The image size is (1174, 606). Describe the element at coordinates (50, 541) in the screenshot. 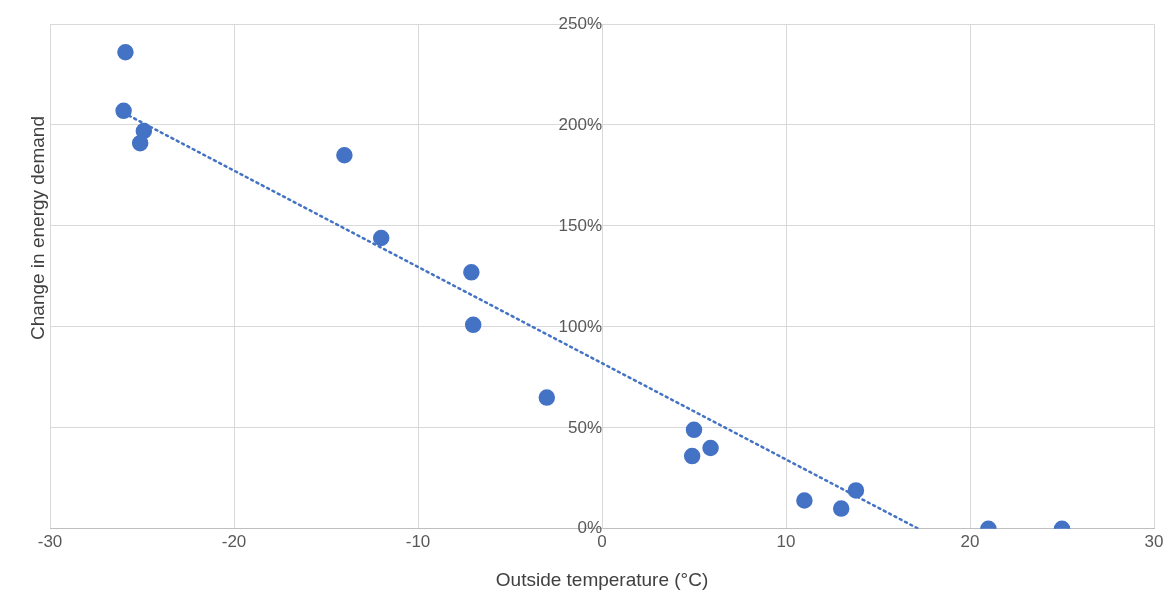

I see `x-tick-label: -30` at that location.